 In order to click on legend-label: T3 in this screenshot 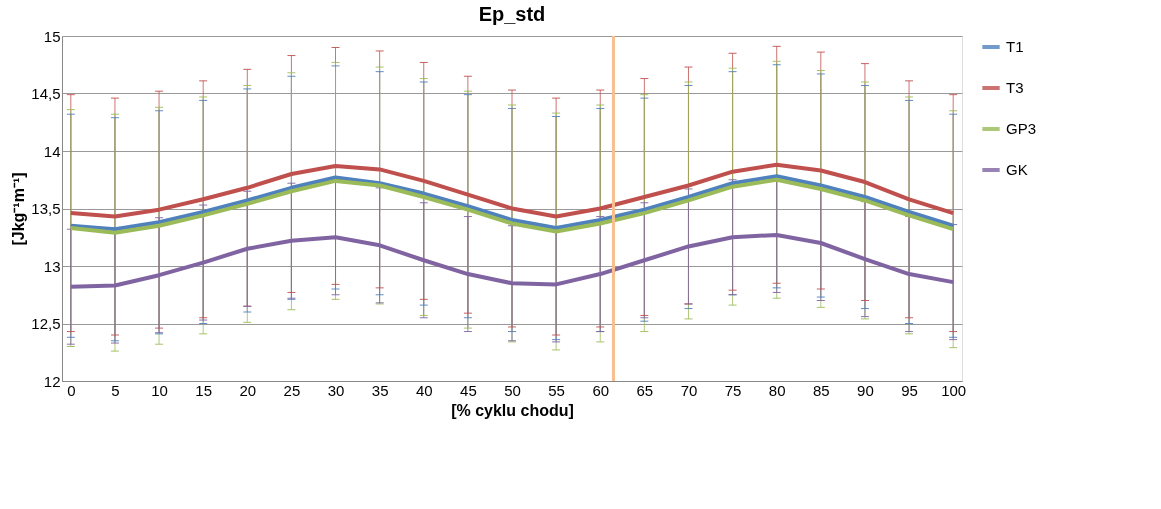, I will do `click(1015, 87)`.